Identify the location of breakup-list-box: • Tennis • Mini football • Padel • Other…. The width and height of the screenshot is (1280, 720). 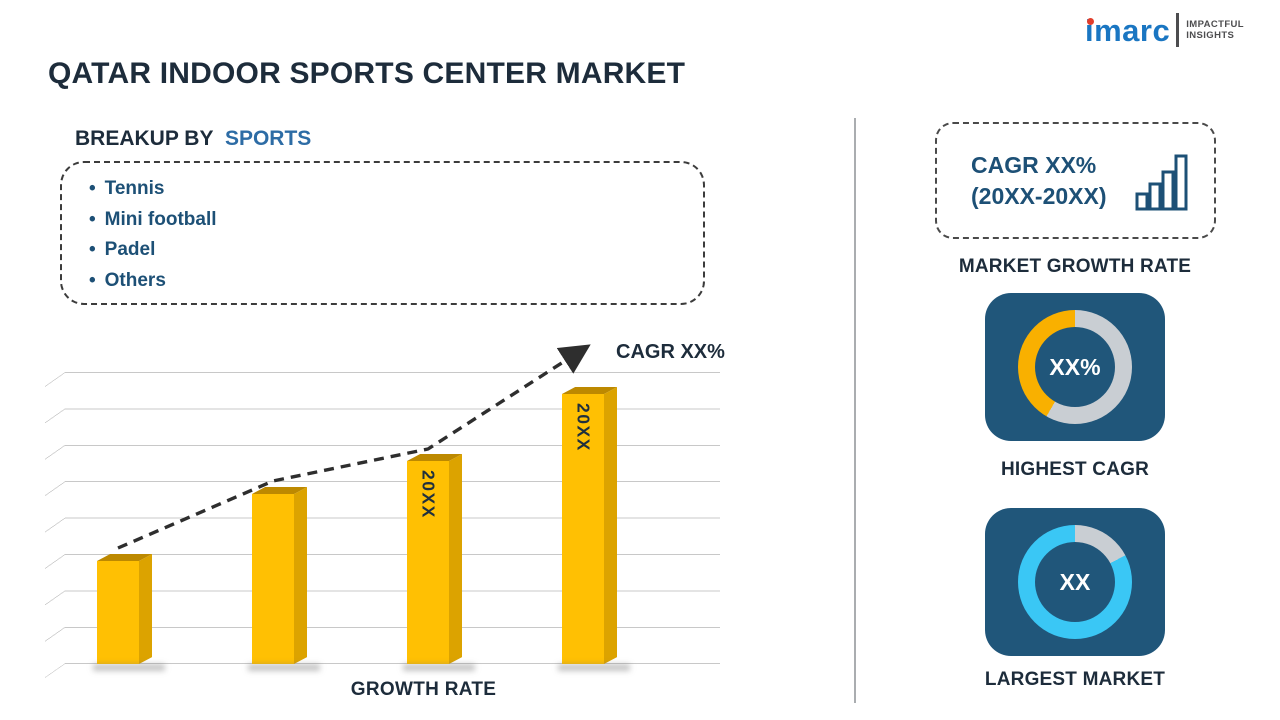
(382, 233).